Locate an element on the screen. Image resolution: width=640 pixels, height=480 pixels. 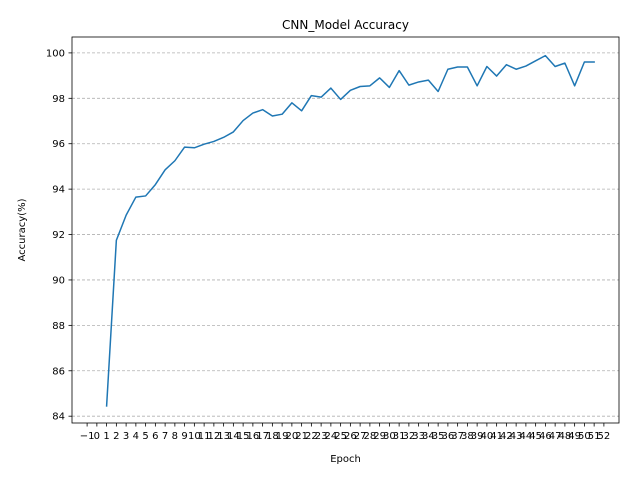
x-tick-label: 35 is located at coordinates (438, 436).